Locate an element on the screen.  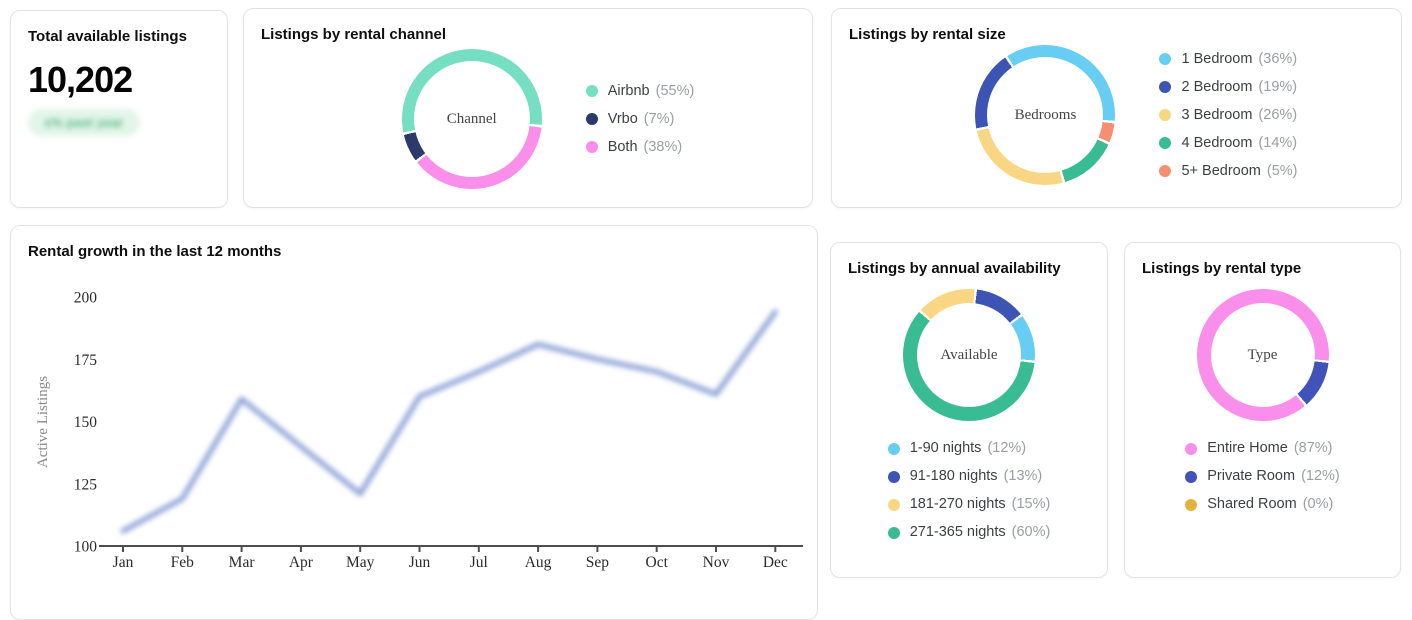
card-title: Listings by rental type is located at coordinates (1222, 268).